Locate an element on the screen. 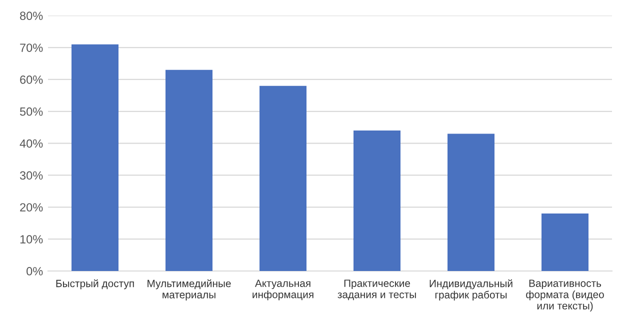 Image resolution: width=628 pixels, height=325 pixels. y-tick-label: 50% is located at coordinates (31, 111).